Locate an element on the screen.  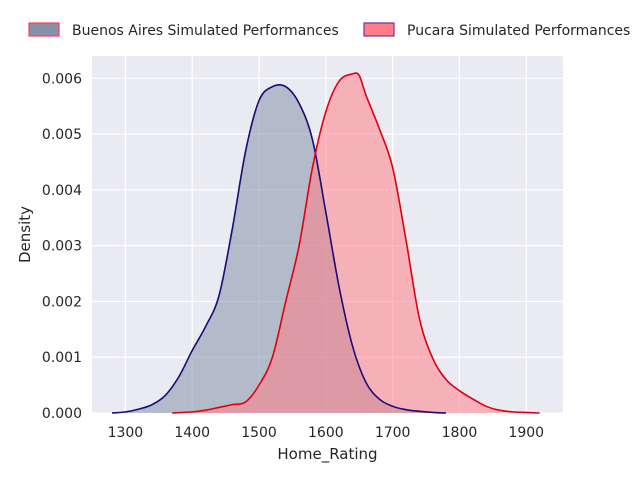
y-axis-label: Density is located at coordinates (25, 234).